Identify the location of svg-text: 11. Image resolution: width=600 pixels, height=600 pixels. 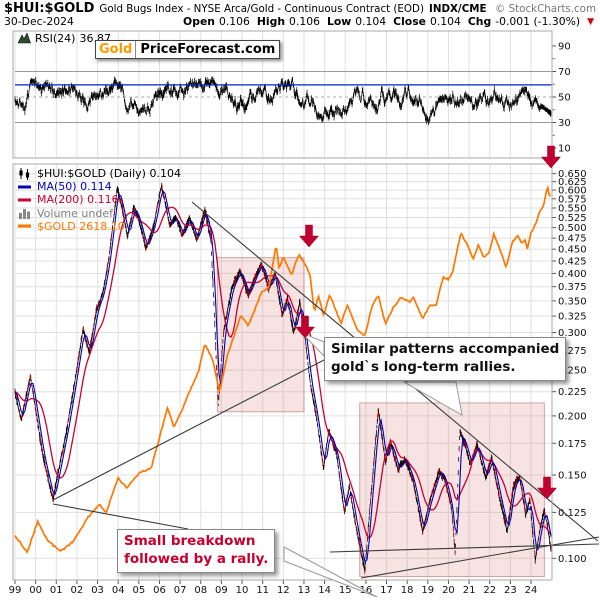
(262, 590).